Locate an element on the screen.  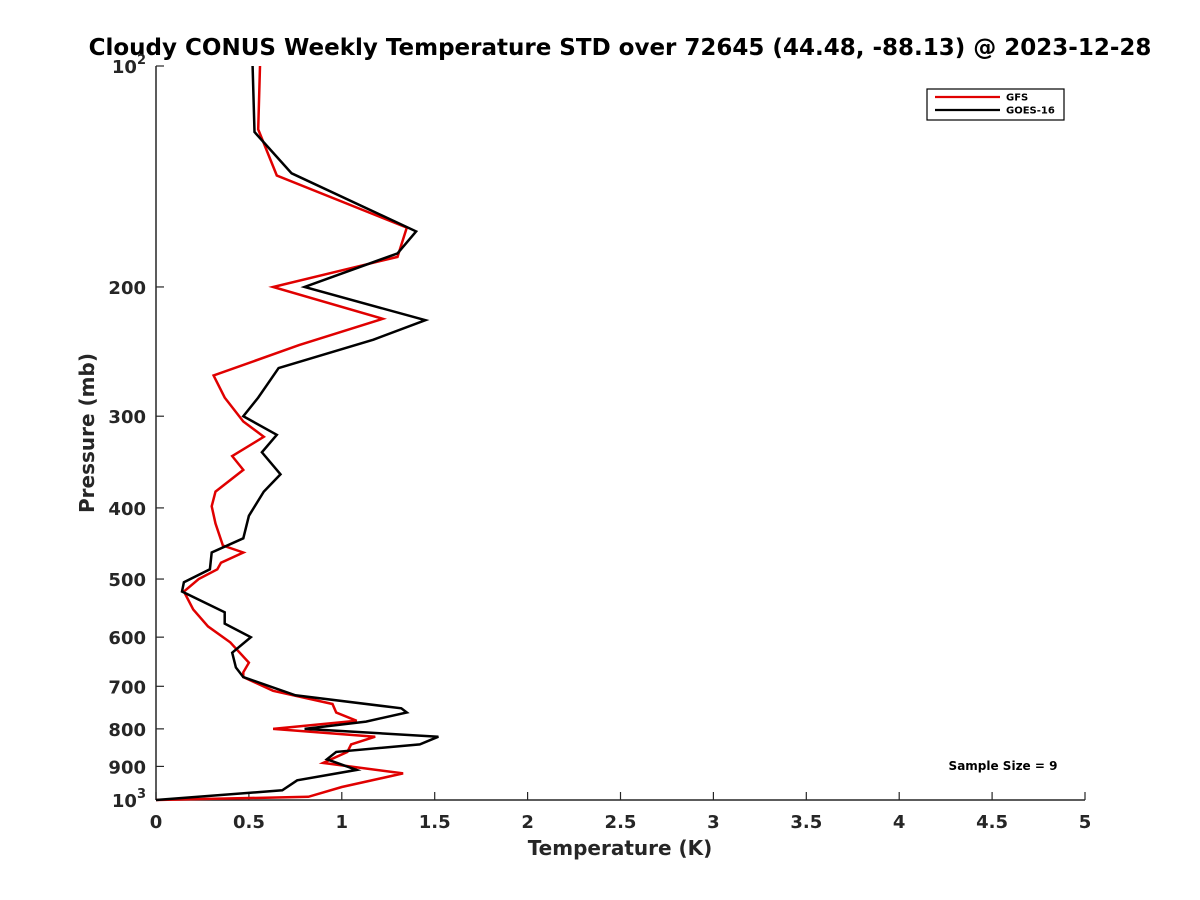
legend-box is located at coordinates (995, 104).